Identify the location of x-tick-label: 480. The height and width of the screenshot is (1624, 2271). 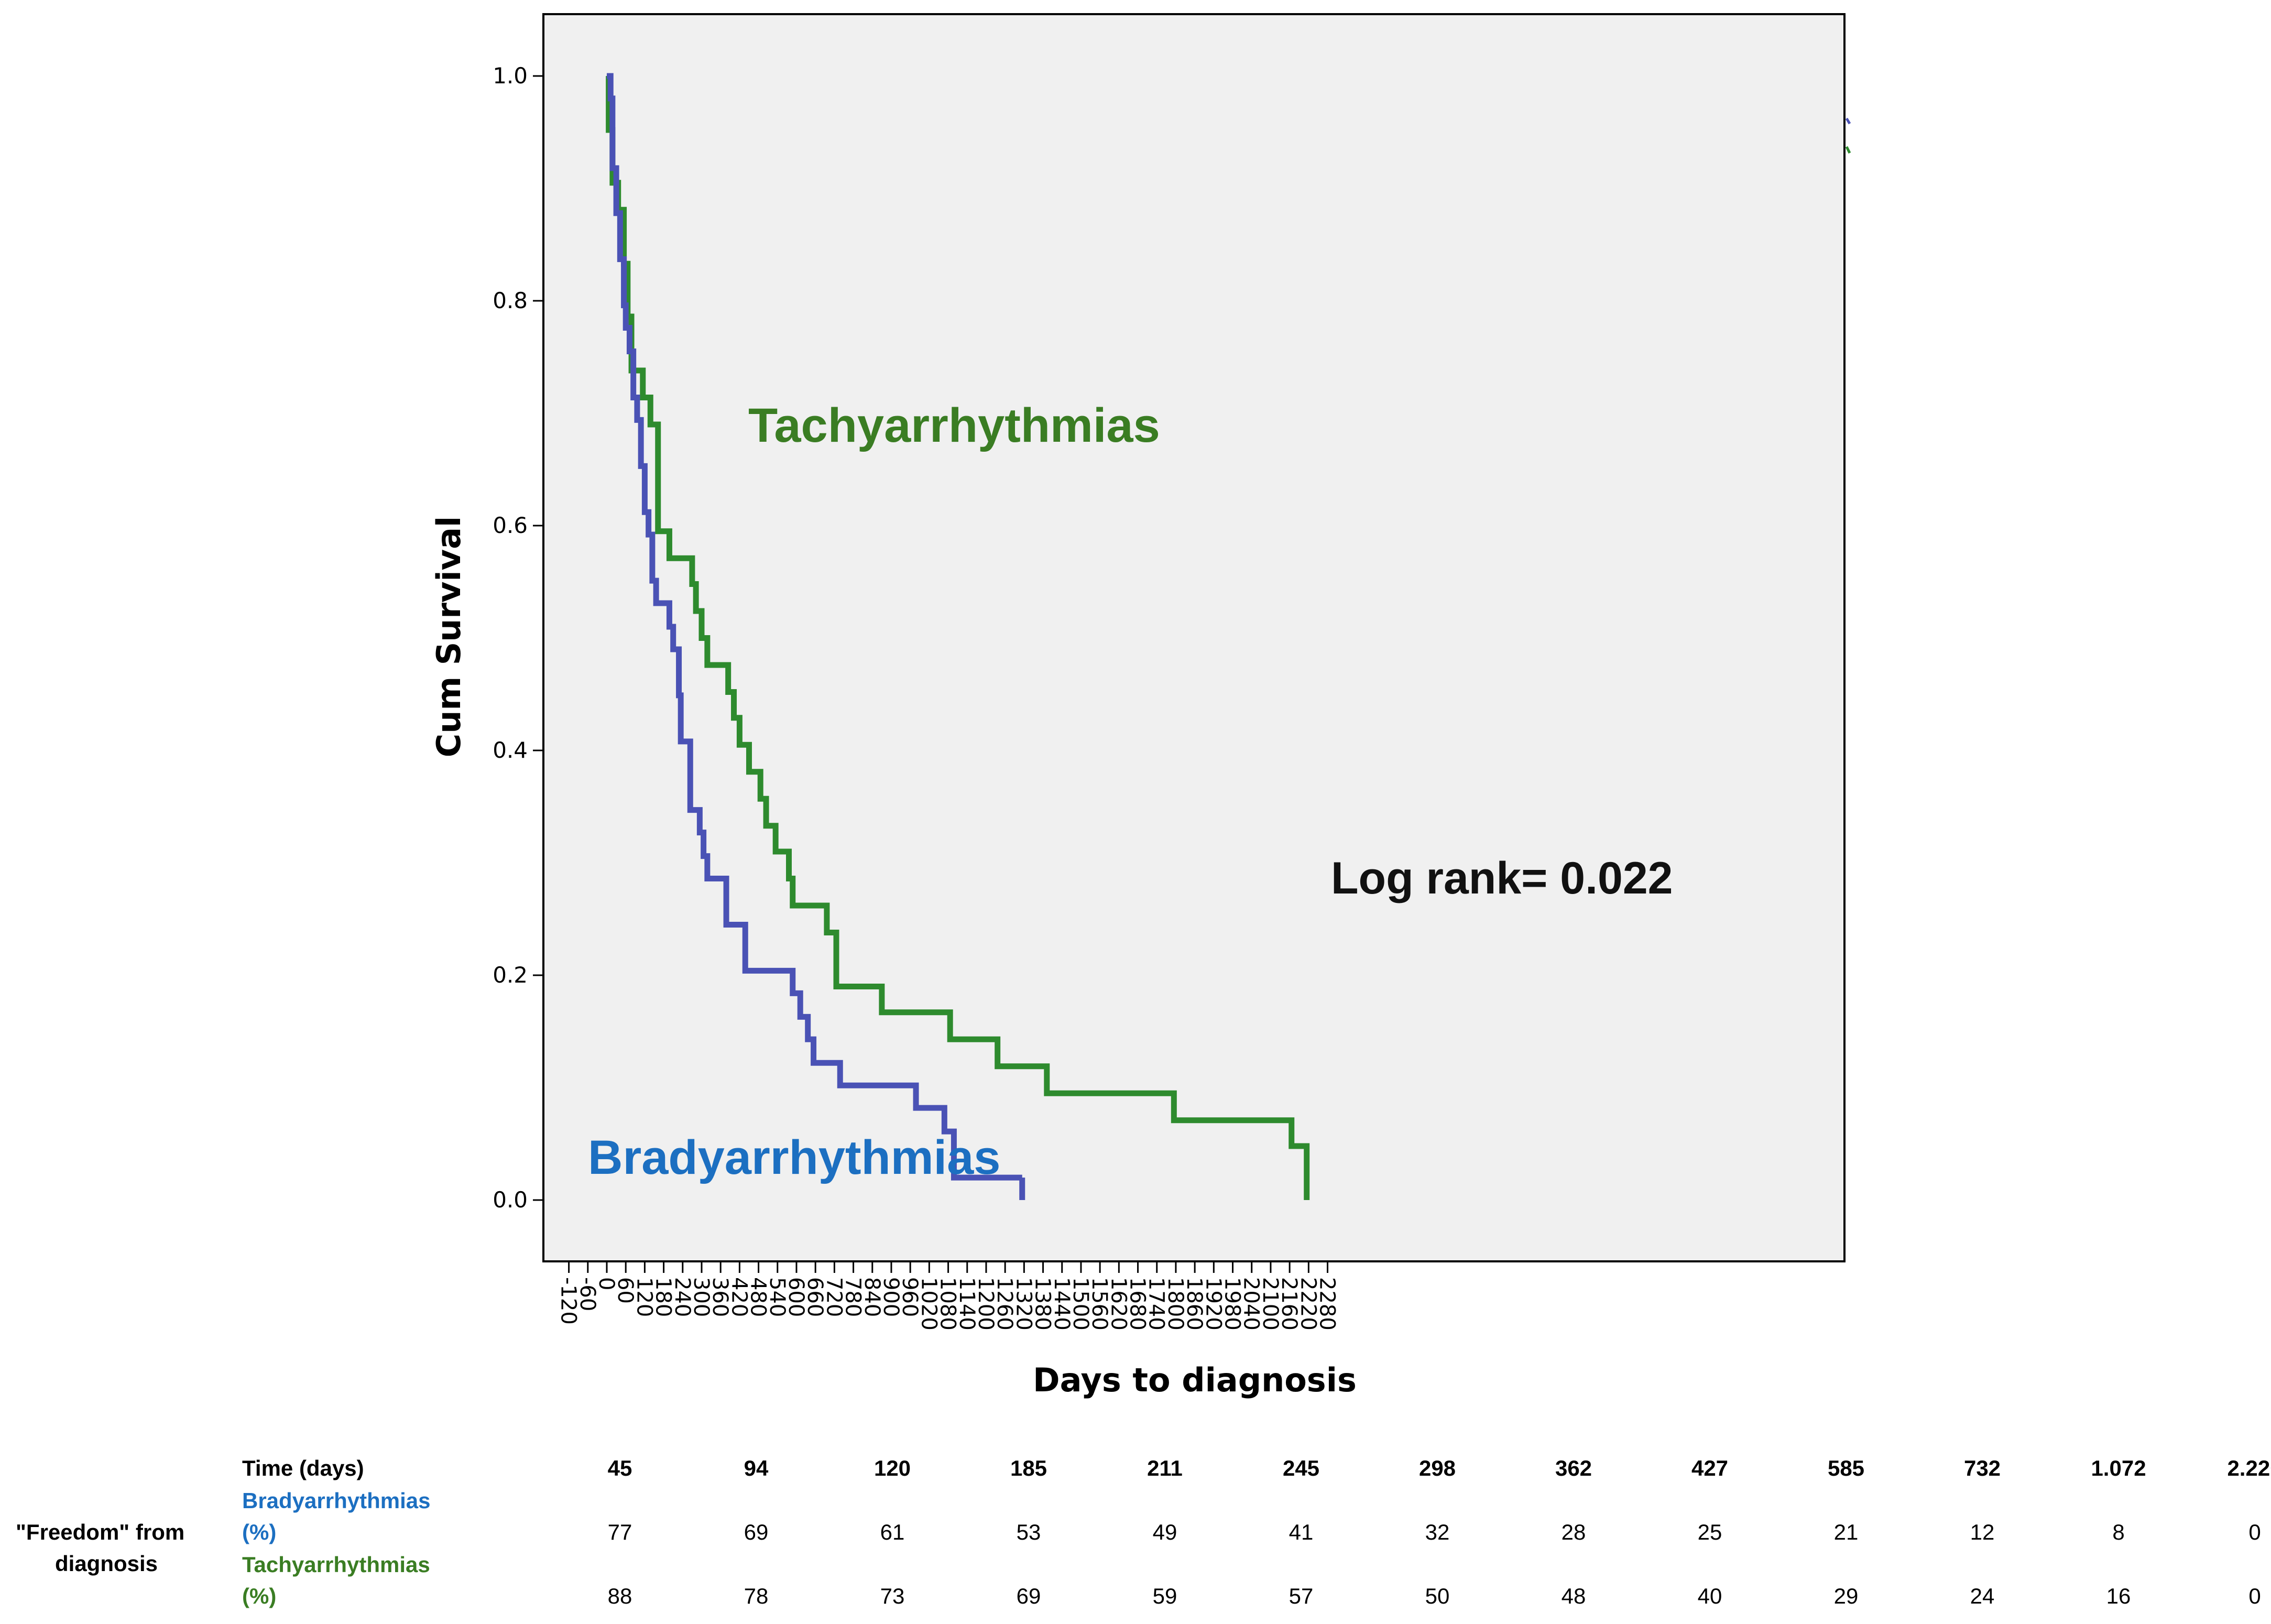
(758, 1297).